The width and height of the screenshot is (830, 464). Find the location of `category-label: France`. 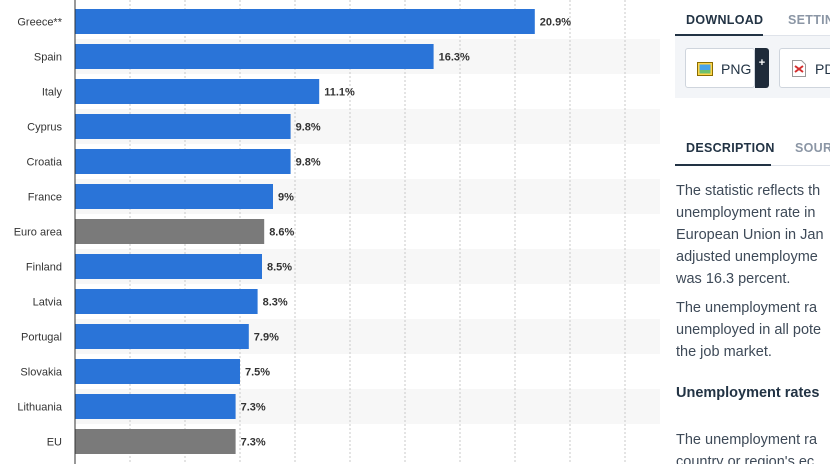

category-label: France is located at coordinates (45, 198).